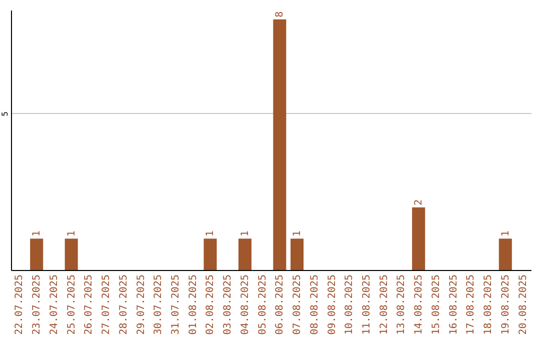  What do you see at coordinates (193, 304) in the screenshot?
I see `x-tick-label: 01.08.2025` at bounding box center [193, 304].